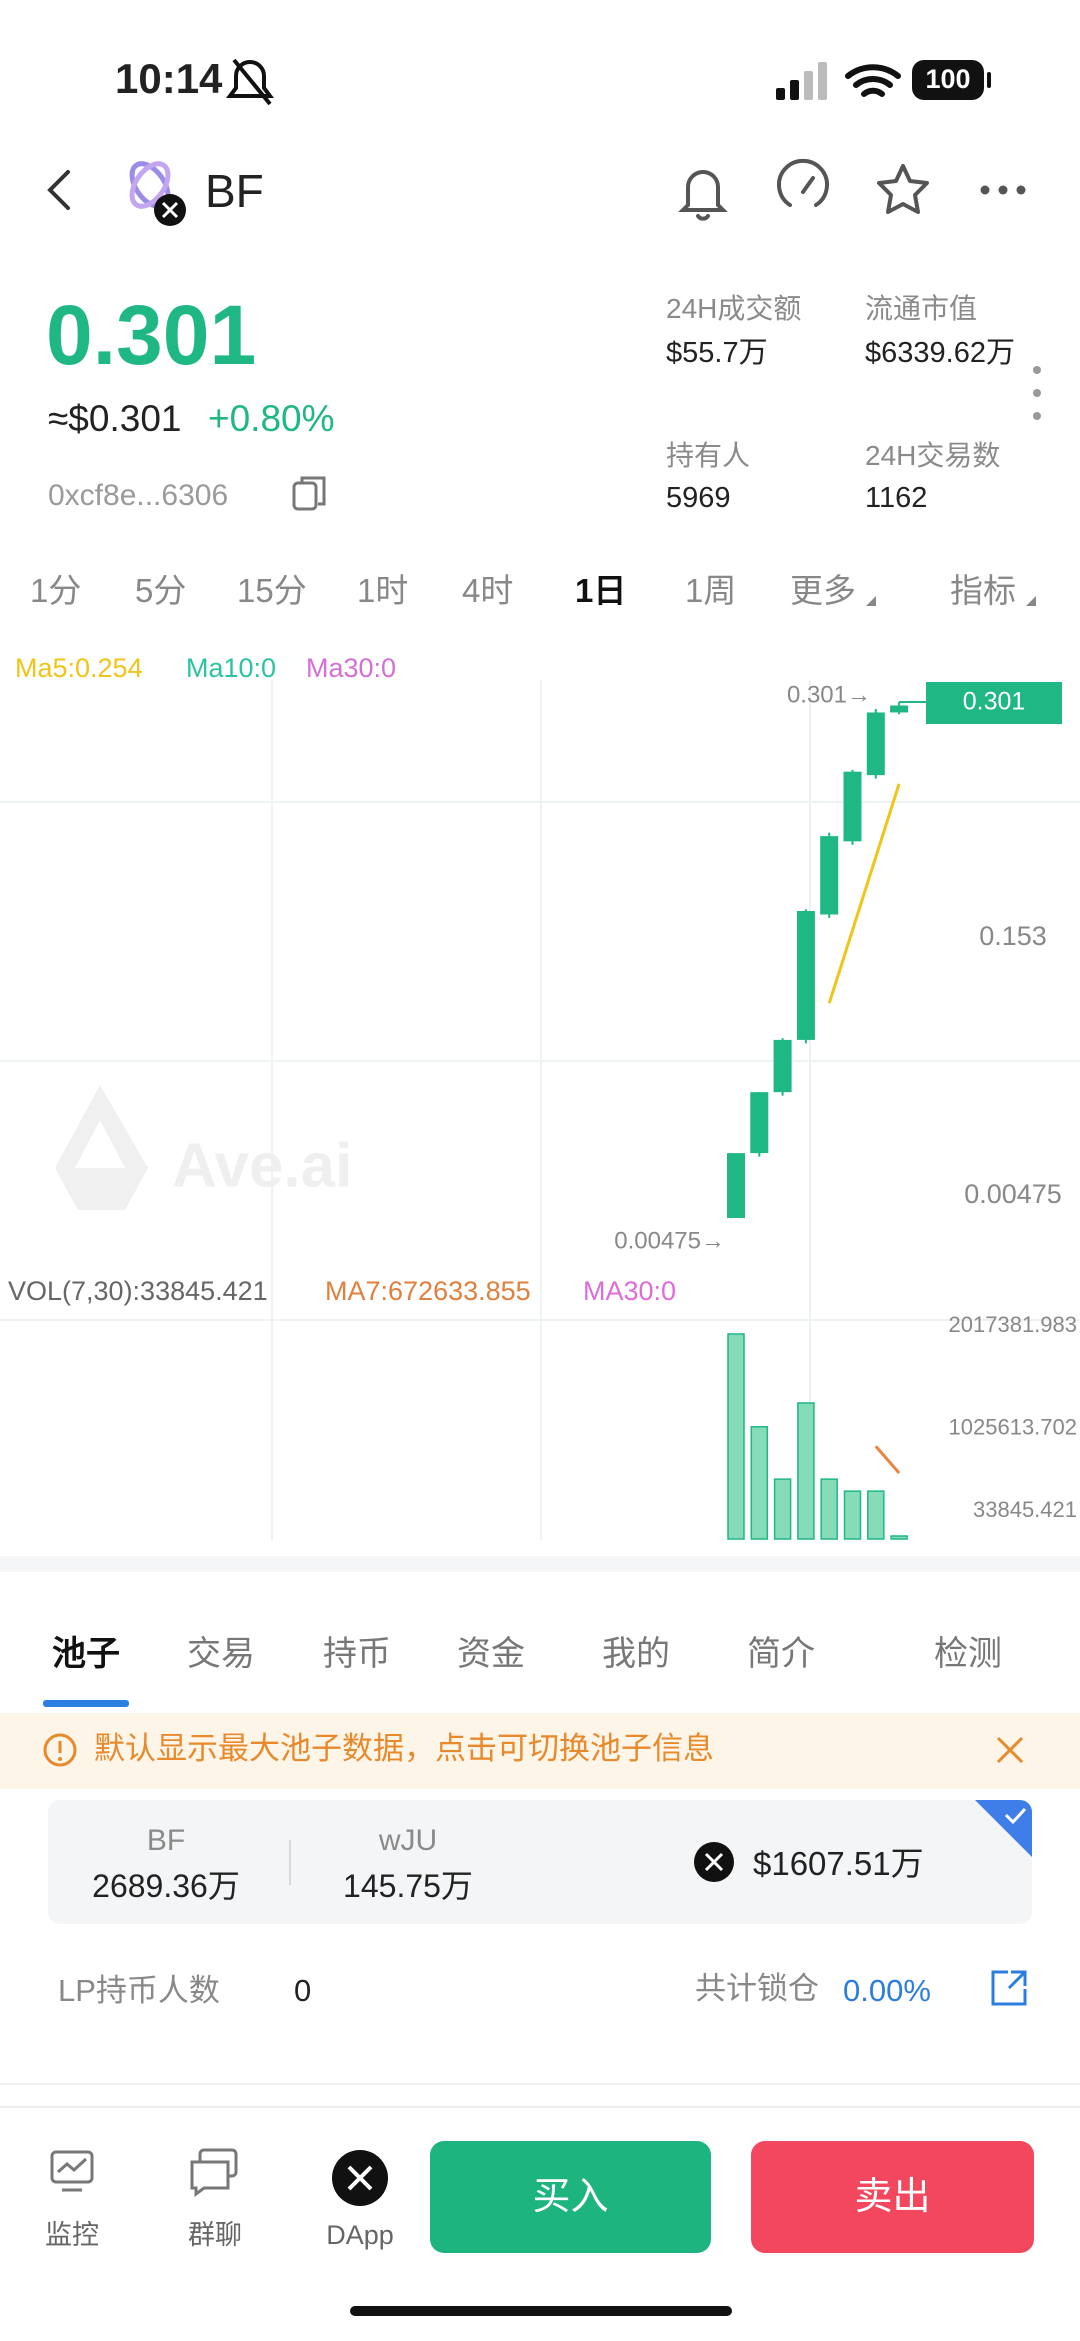  Describe the element at coordinates (360, 2235) in the screenshot. I see `nav-label: DApp` at that location.